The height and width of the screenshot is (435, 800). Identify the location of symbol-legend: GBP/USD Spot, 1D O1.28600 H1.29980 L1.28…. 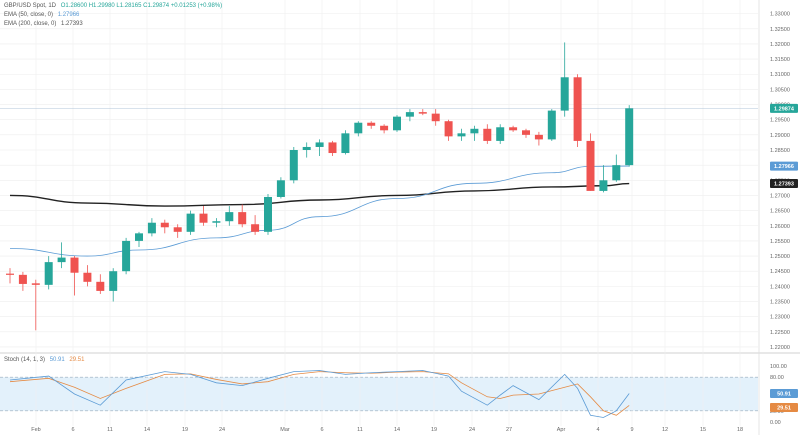
(114, 6).